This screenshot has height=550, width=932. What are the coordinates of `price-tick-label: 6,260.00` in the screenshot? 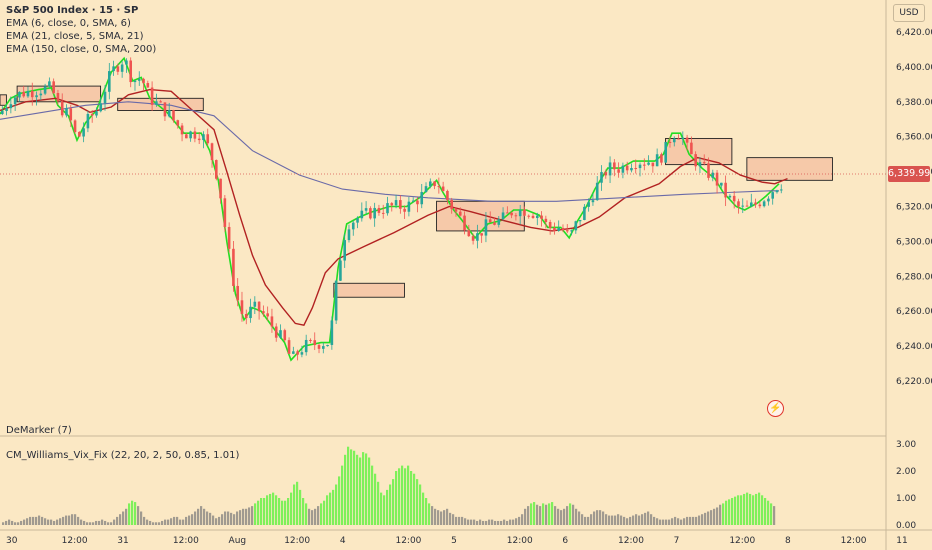 It's located at (914, 312).